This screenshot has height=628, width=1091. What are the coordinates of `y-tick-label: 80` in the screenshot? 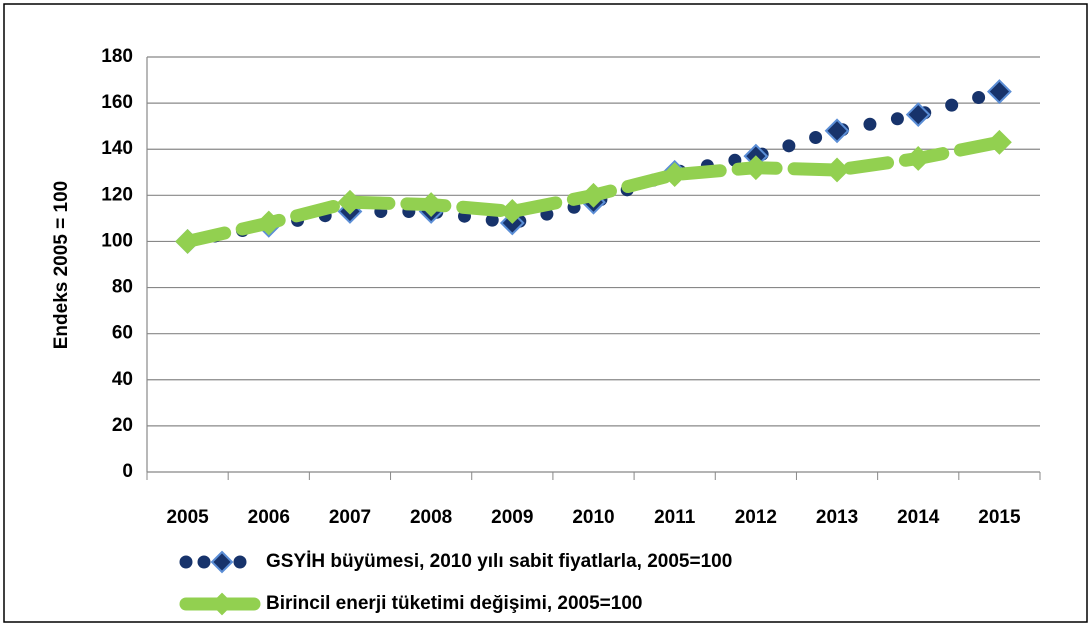 It's located at (122, 287).